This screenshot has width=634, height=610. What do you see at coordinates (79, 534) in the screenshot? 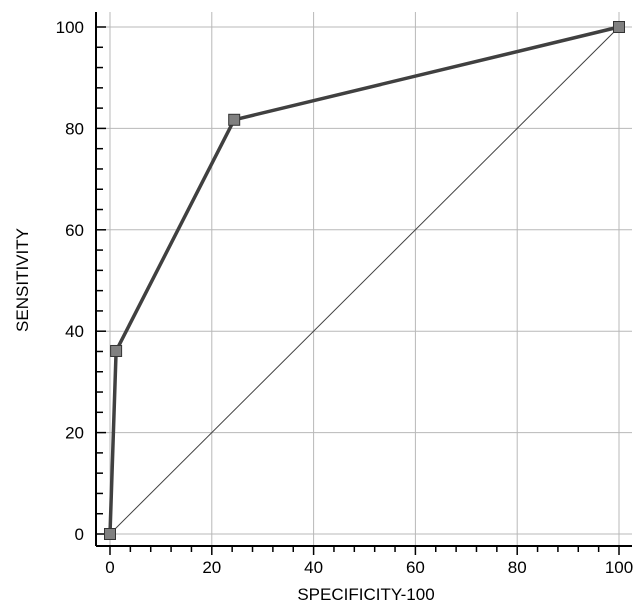
I see `y-tick-label: 0` at bounding box center [79, 534].